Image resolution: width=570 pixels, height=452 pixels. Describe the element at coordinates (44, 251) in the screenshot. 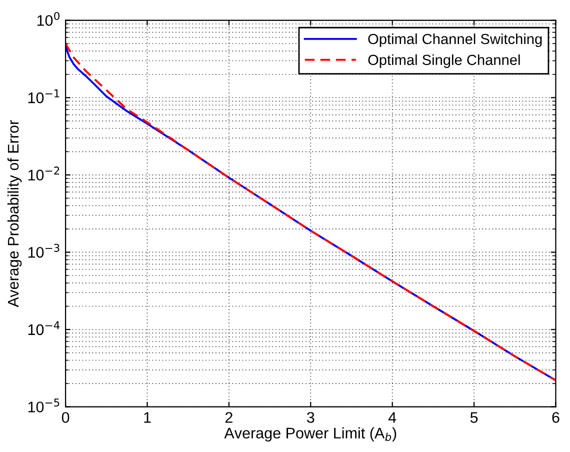

I see `y-tick-label: 10$^{−3}$` at that location.